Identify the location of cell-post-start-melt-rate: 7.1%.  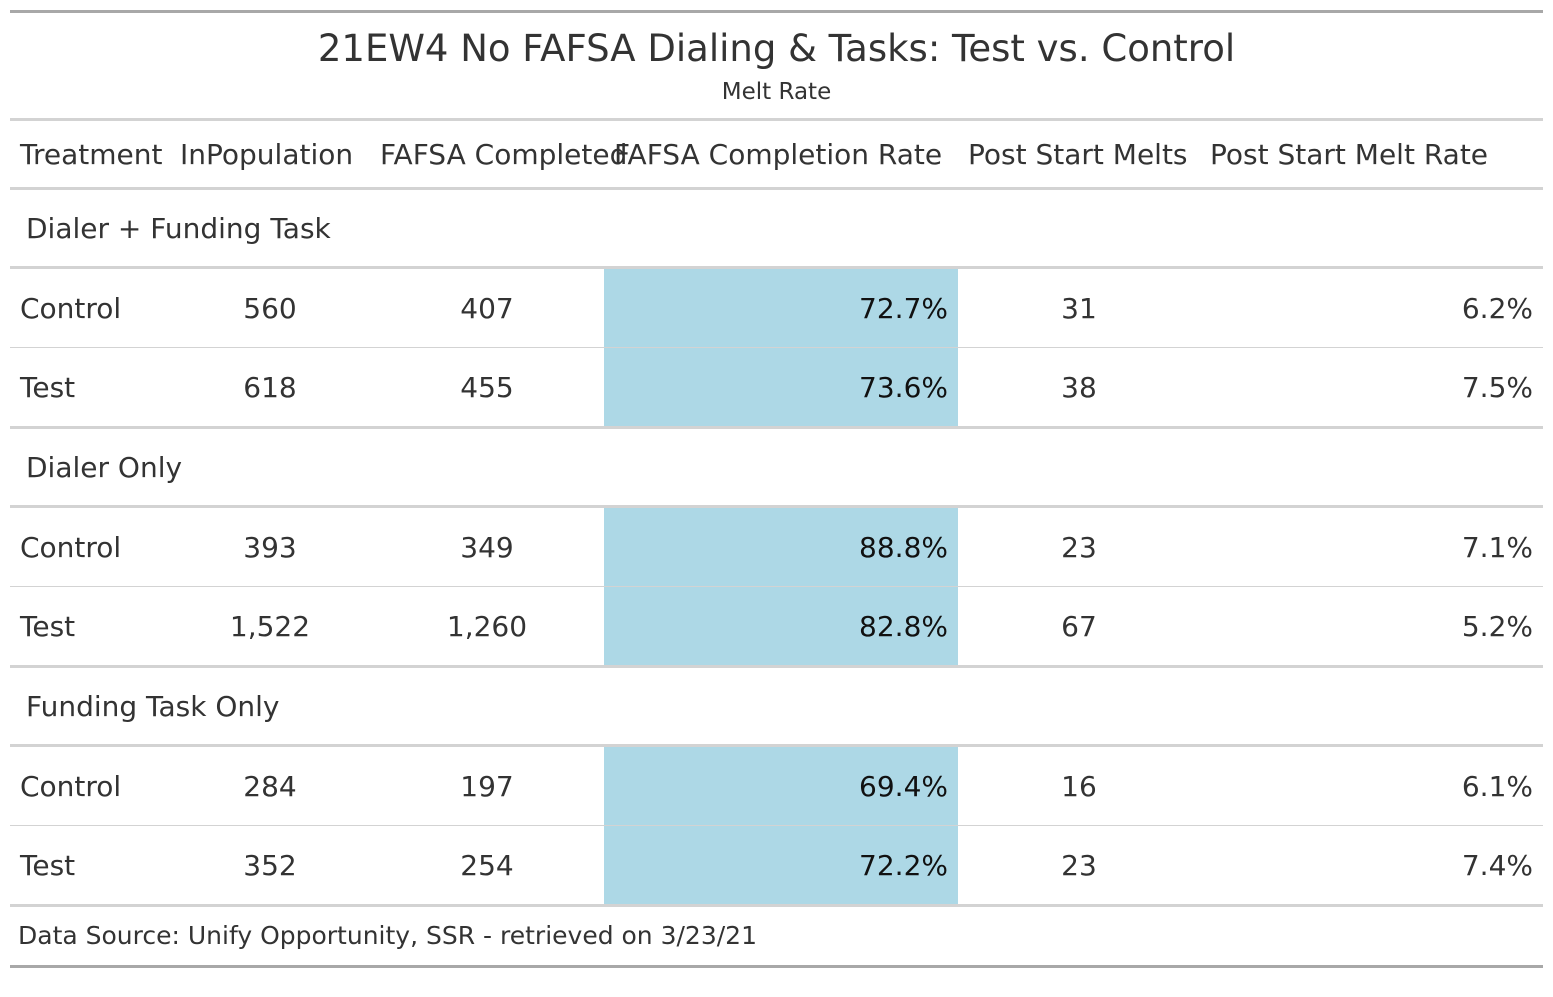
(1371, 546).